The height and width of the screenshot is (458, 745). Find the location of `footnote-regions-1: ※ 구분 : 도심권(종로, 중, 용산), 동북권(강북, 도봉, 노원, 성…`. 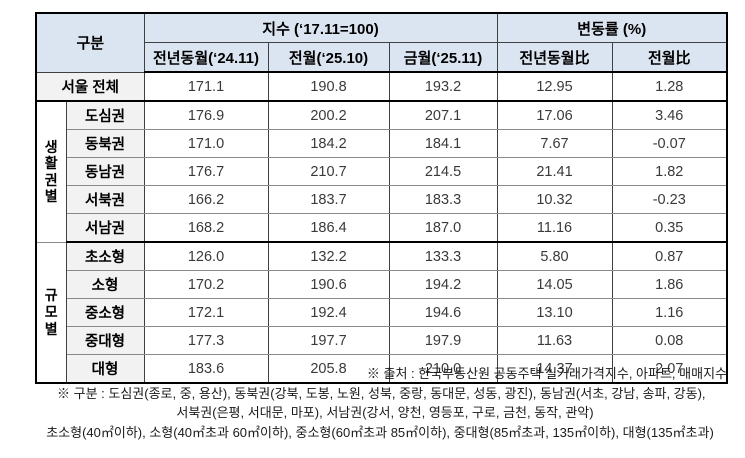

footnote-regions-1: ※ 구분 : 도심권(종로, 중, 용산), 동북권(강북, 도봉, 노원, 성… is located at coordinates (381, 393).